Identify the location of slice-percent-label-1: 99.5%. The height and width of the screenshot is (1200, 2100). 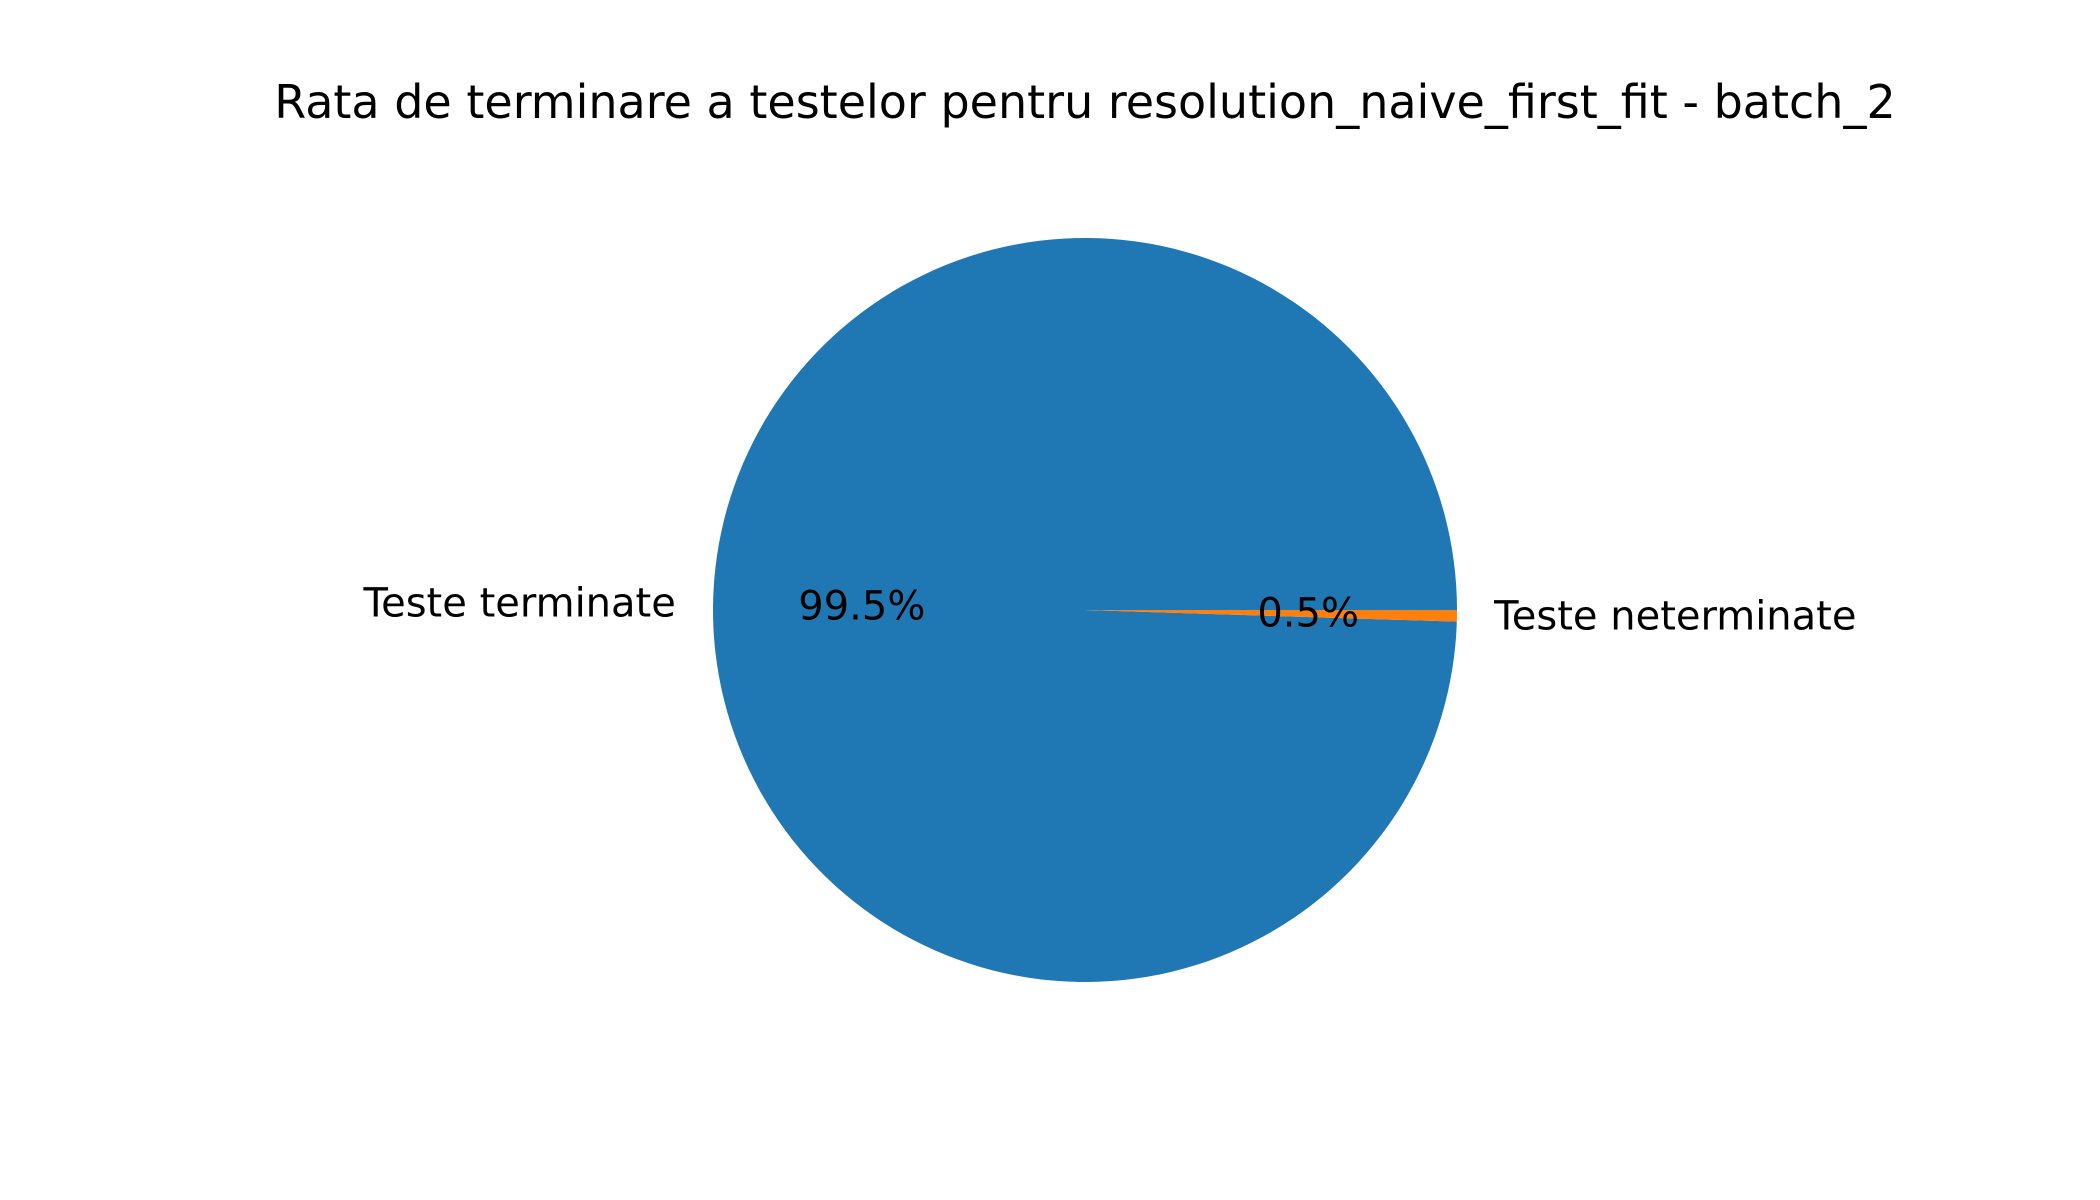
(861, 606).